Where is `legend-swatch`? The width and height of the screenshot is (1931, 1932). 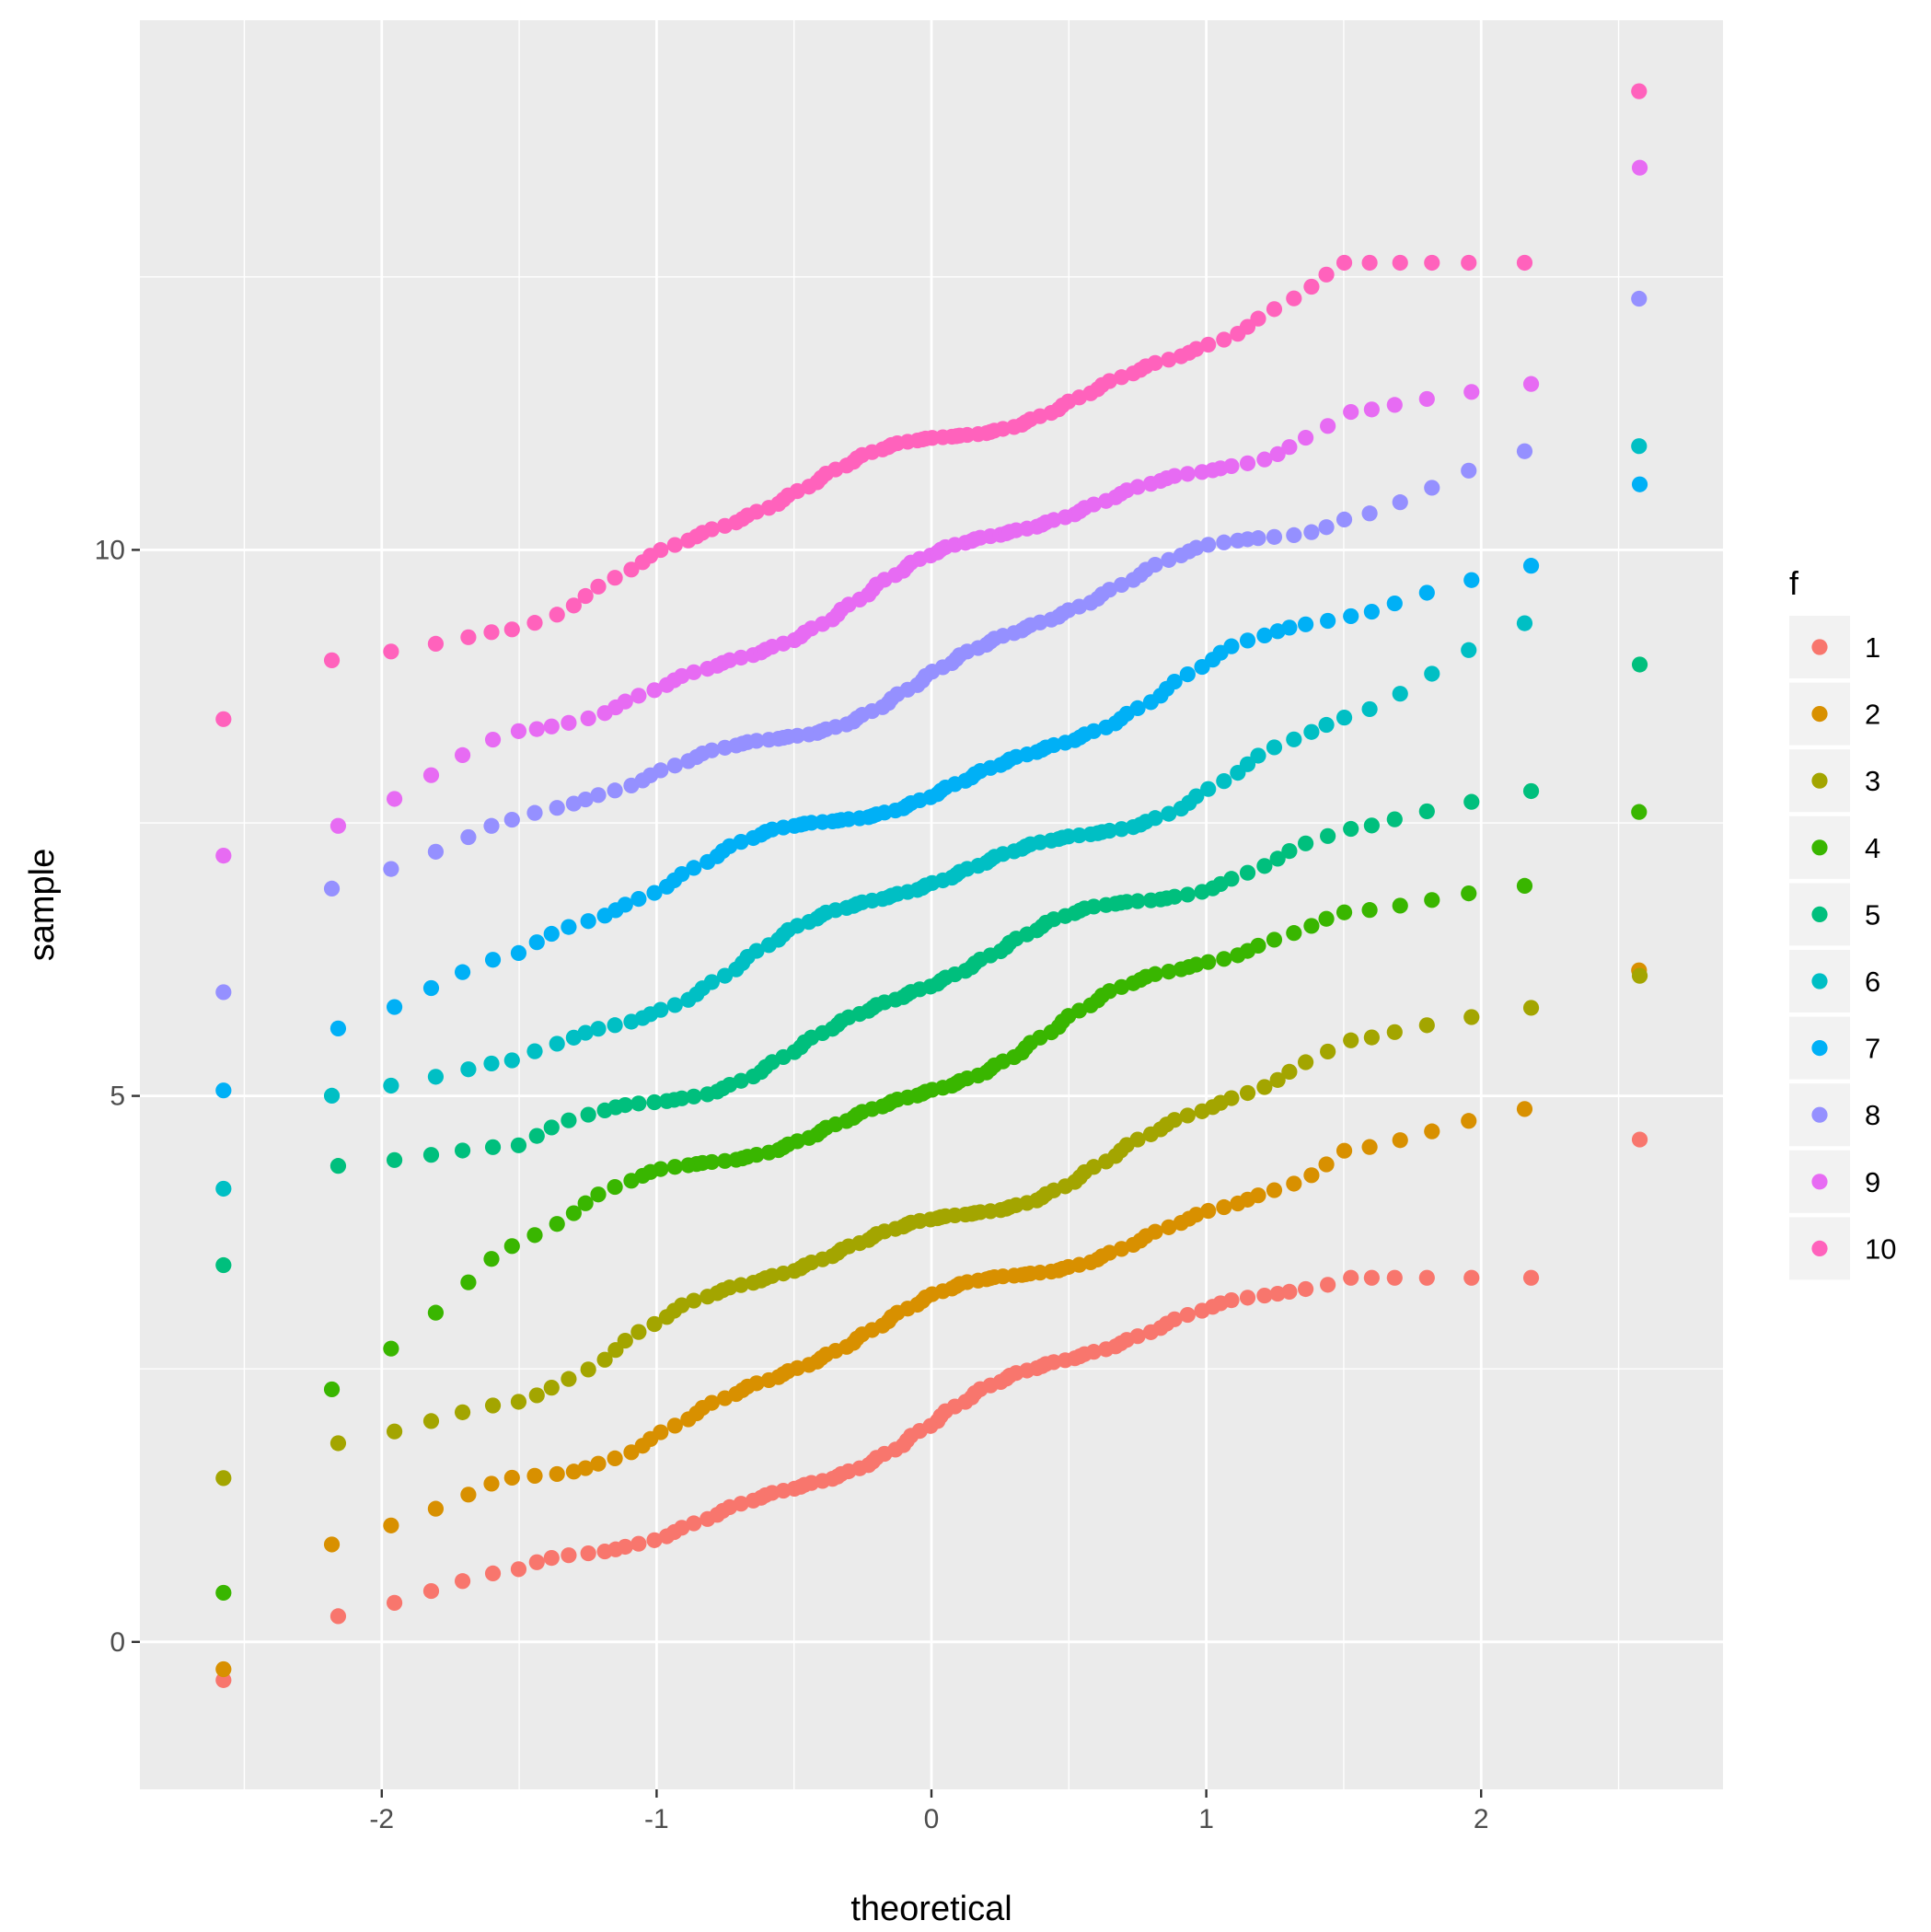 legend-swatch is located at coordinates (1820, 647).